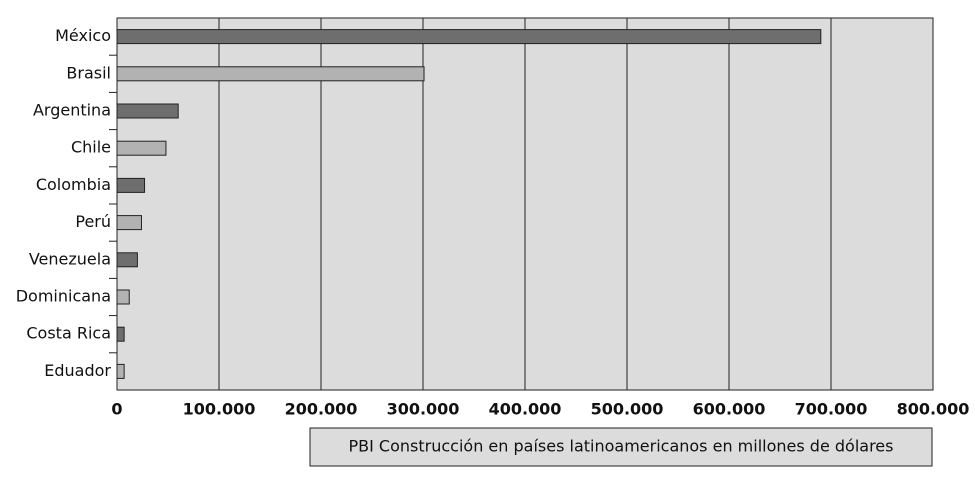  I want to click on y-tick-label: Chile, so click(91, 147).